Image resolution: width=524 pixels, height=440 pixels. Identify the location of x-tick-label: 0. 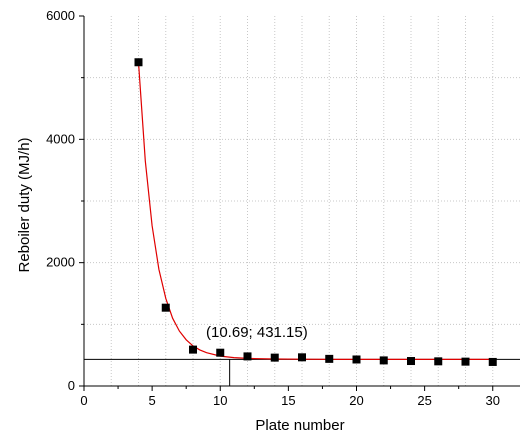
(83, 400).